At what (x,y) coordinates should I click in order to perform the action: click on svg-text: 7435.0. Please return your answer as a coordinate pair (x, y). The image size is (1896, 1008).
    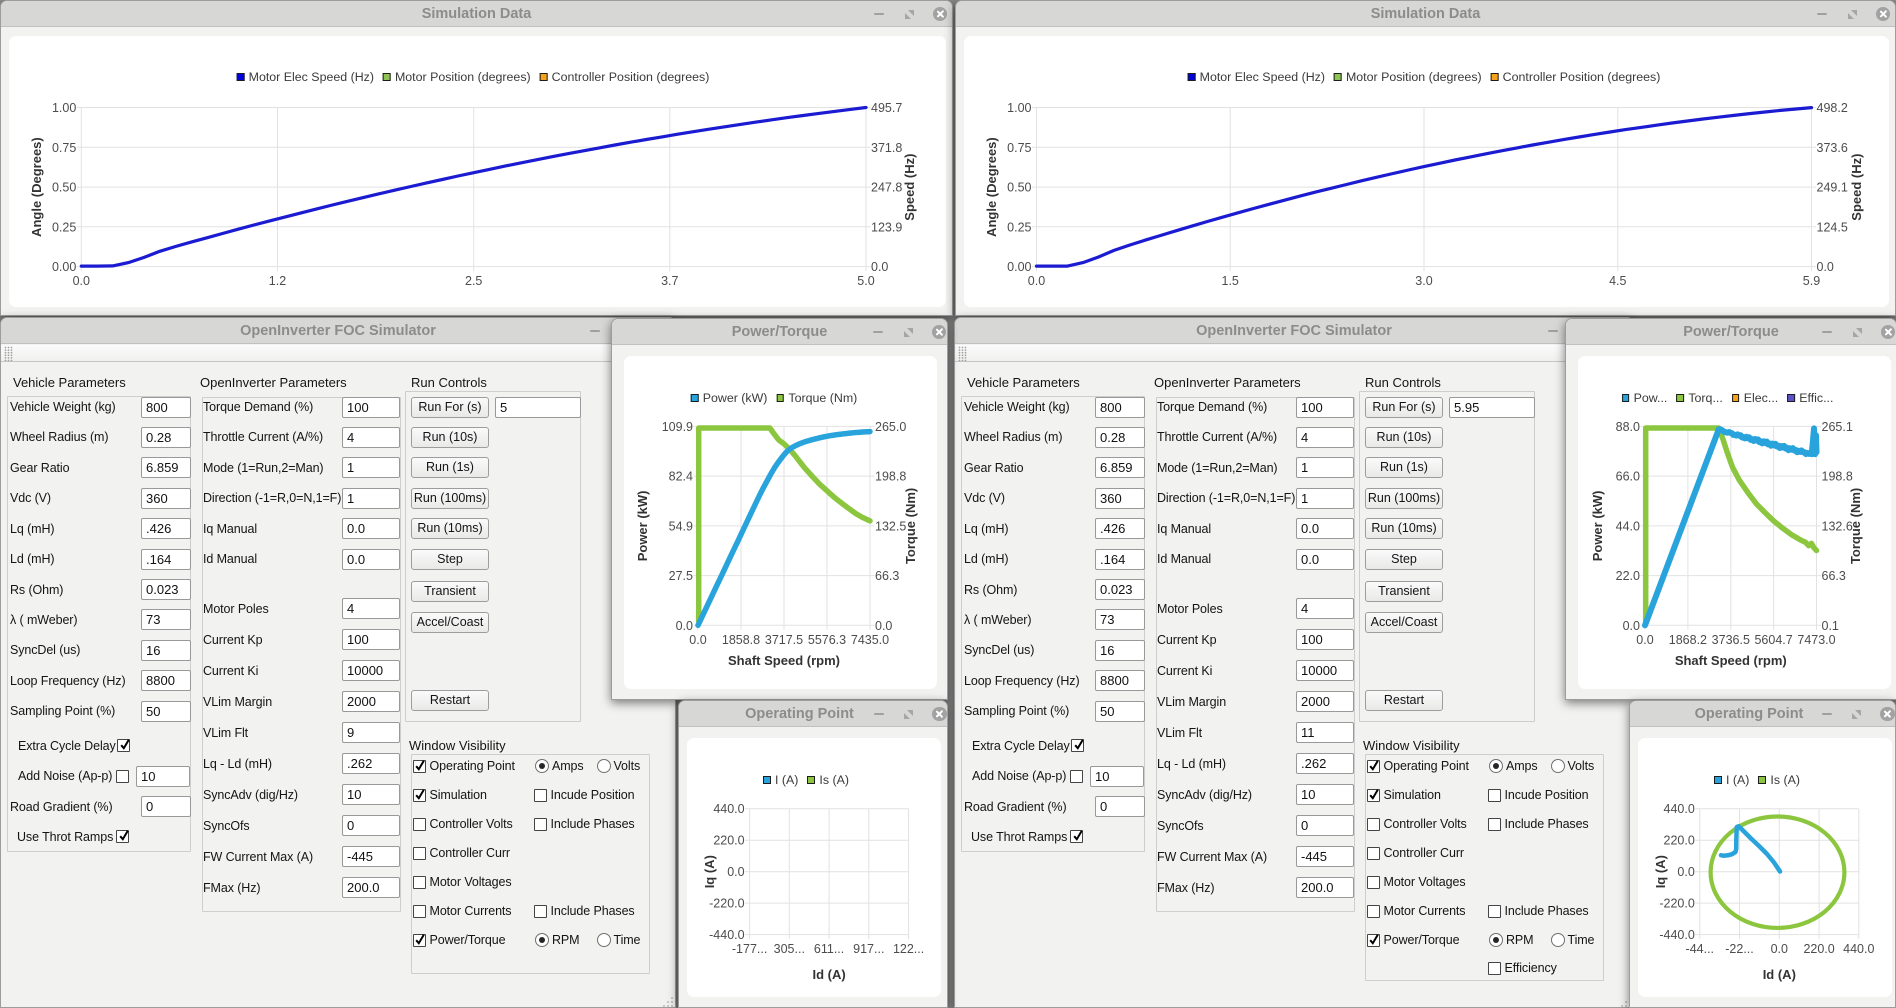
    Looking at the image, I should click on (870, 640).